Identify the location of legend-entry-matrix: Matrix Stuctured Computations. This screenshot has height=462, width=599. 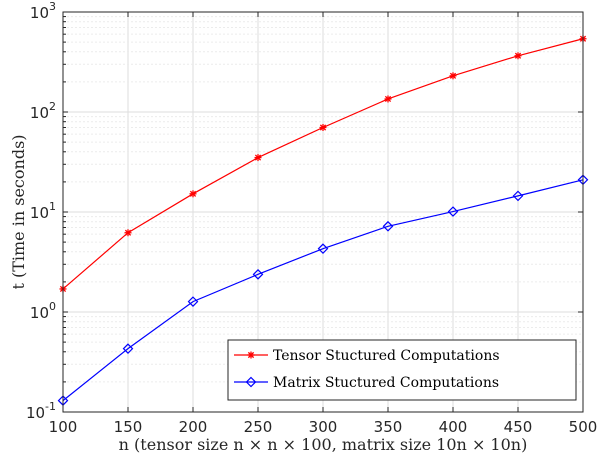
(366, 383).